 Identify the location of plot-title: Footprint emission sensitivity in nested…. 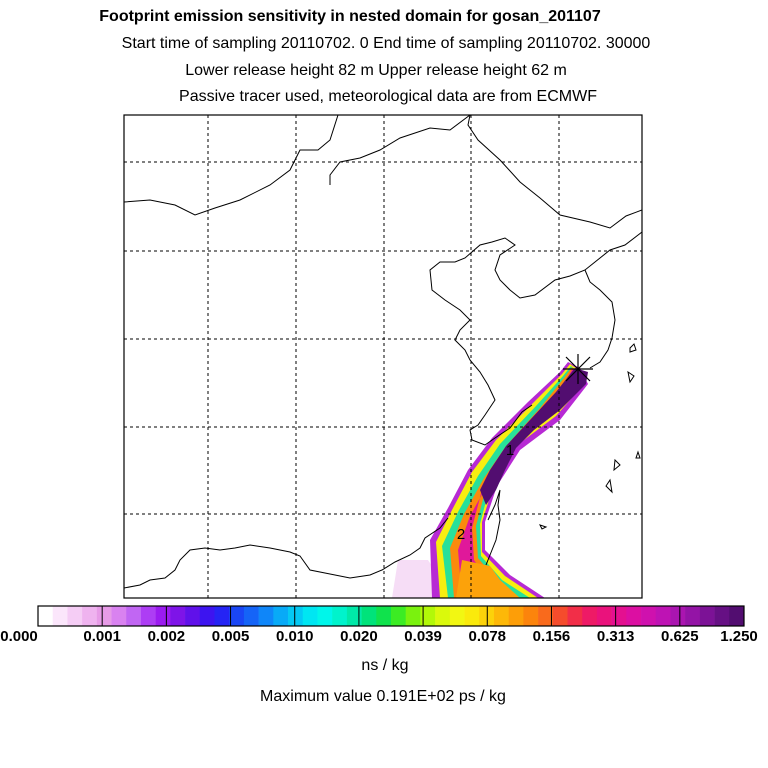
(350, 16).